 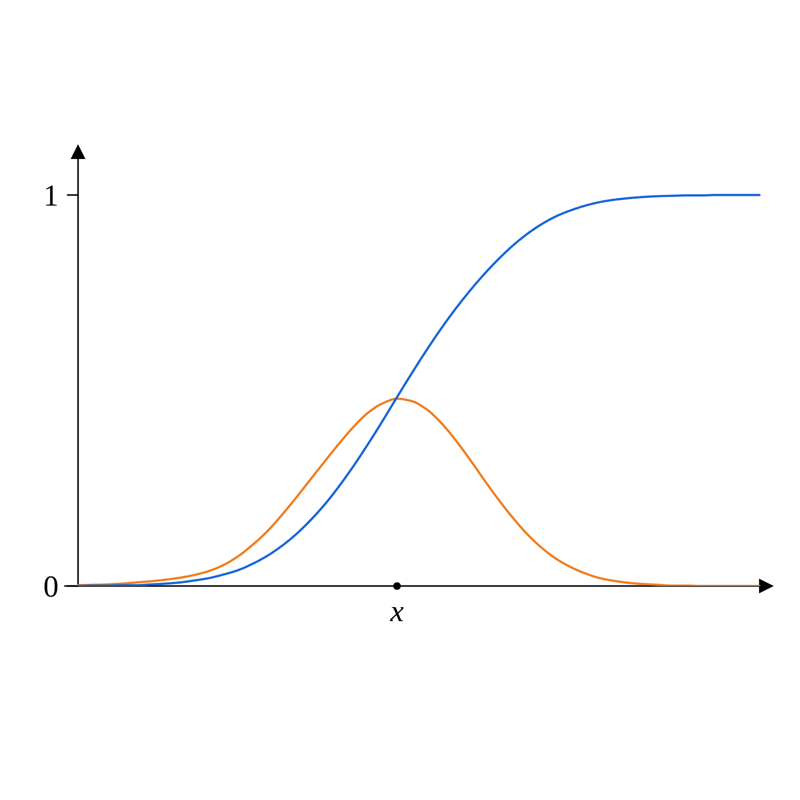 What do you see at coordinates (397, 614) in the screenshot?
I see `x-tick-label: x` at bounding box center [397, 614].